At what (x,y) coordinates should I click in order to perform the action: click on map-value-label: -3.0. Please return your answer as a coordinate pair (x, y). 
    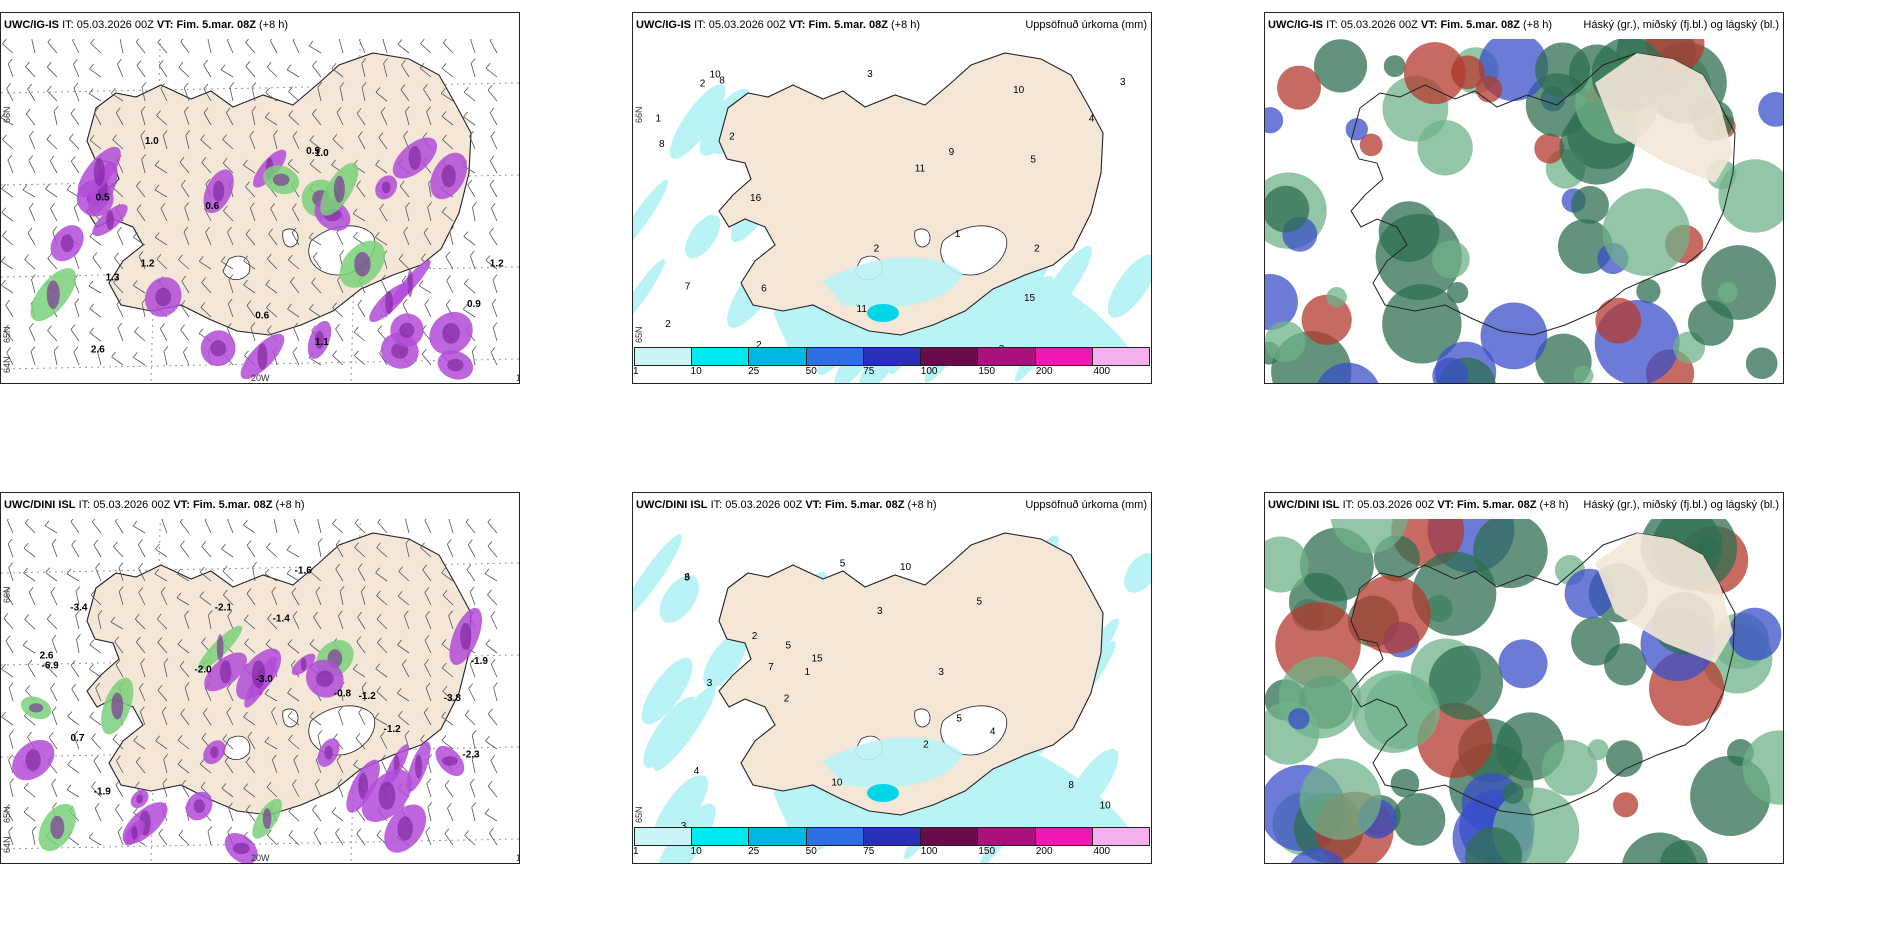
    Looking at the image, I should click on (265, 679).